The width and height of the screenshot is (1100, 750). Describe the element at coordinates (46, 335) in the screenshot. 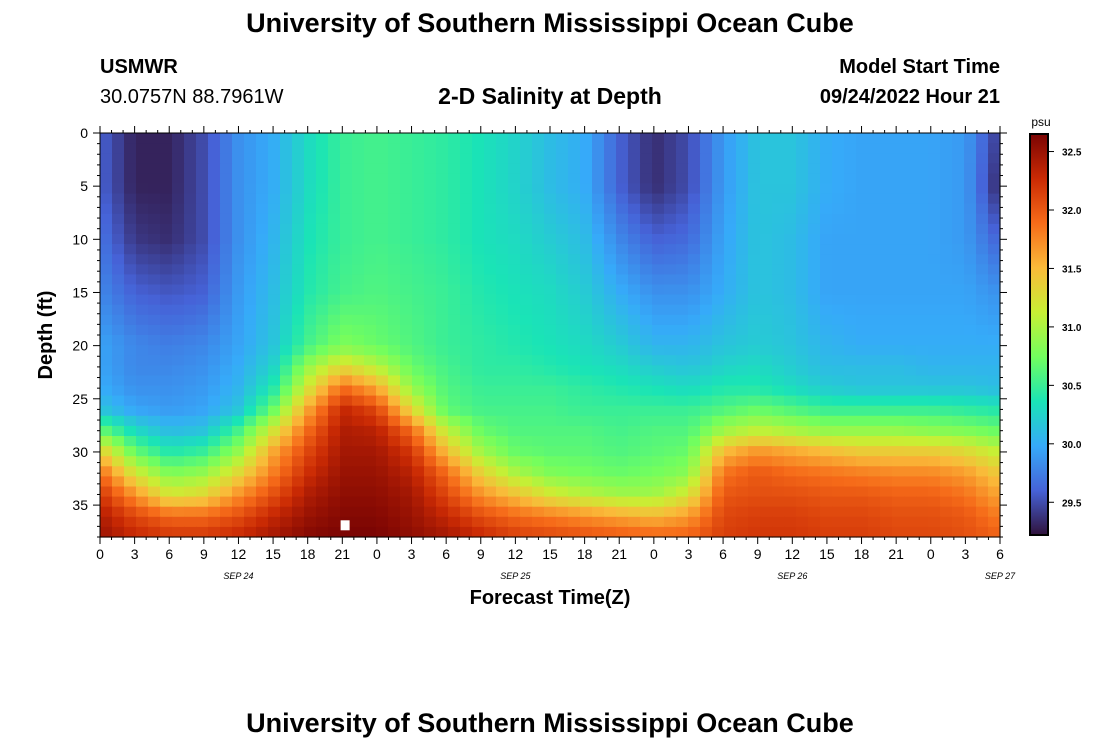

I see `y-axis-label: Depth (ft)` at that location.